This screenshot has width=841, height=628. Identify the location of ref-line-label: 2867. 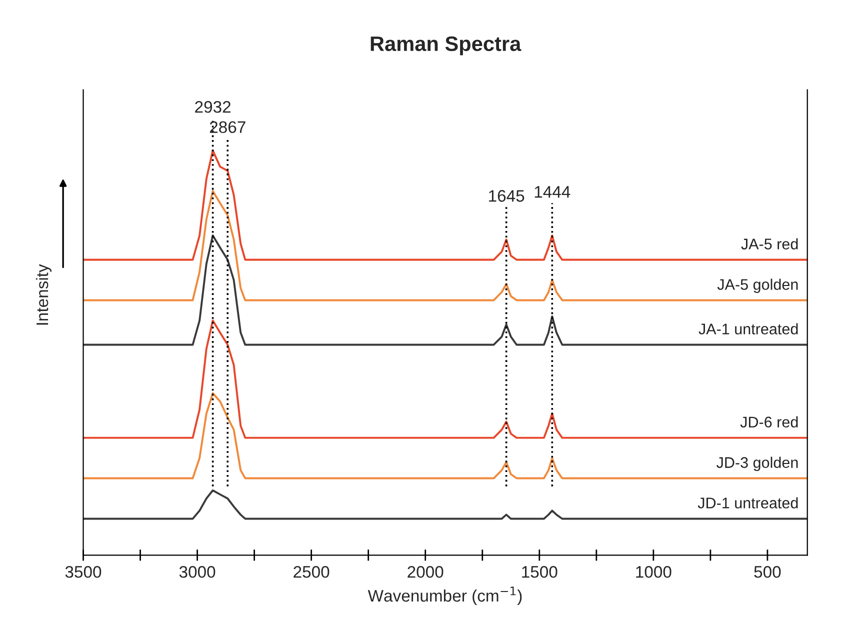
(228, 127).